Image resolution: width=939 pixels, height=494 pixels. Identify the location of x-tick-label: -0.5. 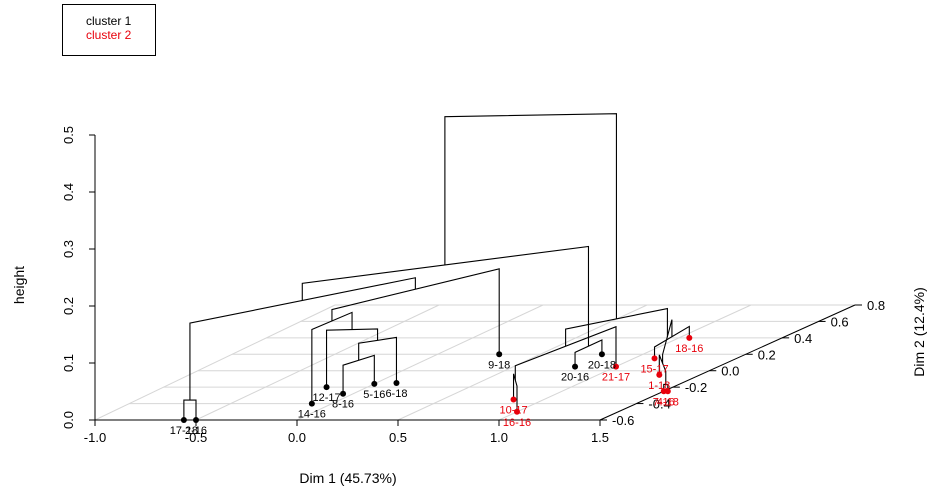
(196, 437).